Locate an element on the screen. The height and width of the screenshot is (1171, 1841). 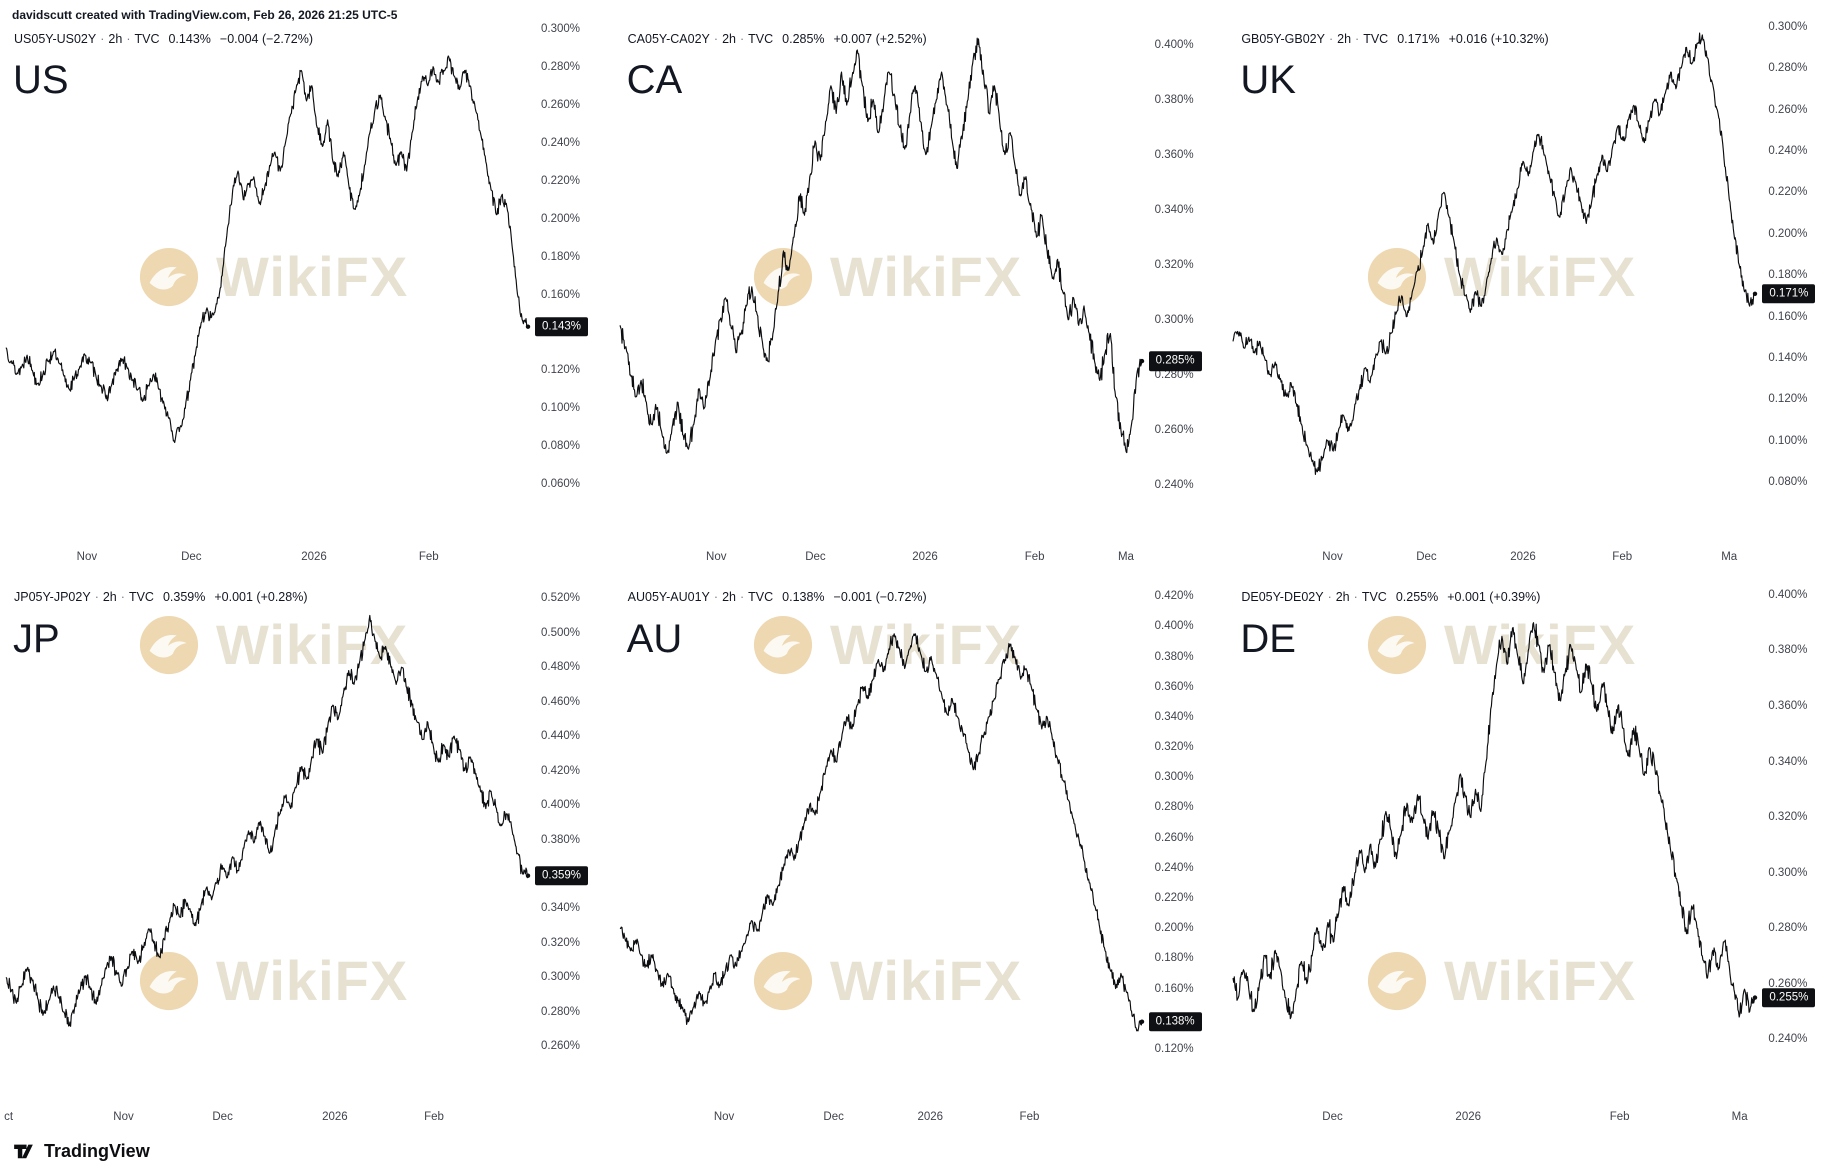
price-axis-label: 0.080% is located at coordinates (1788, 482).